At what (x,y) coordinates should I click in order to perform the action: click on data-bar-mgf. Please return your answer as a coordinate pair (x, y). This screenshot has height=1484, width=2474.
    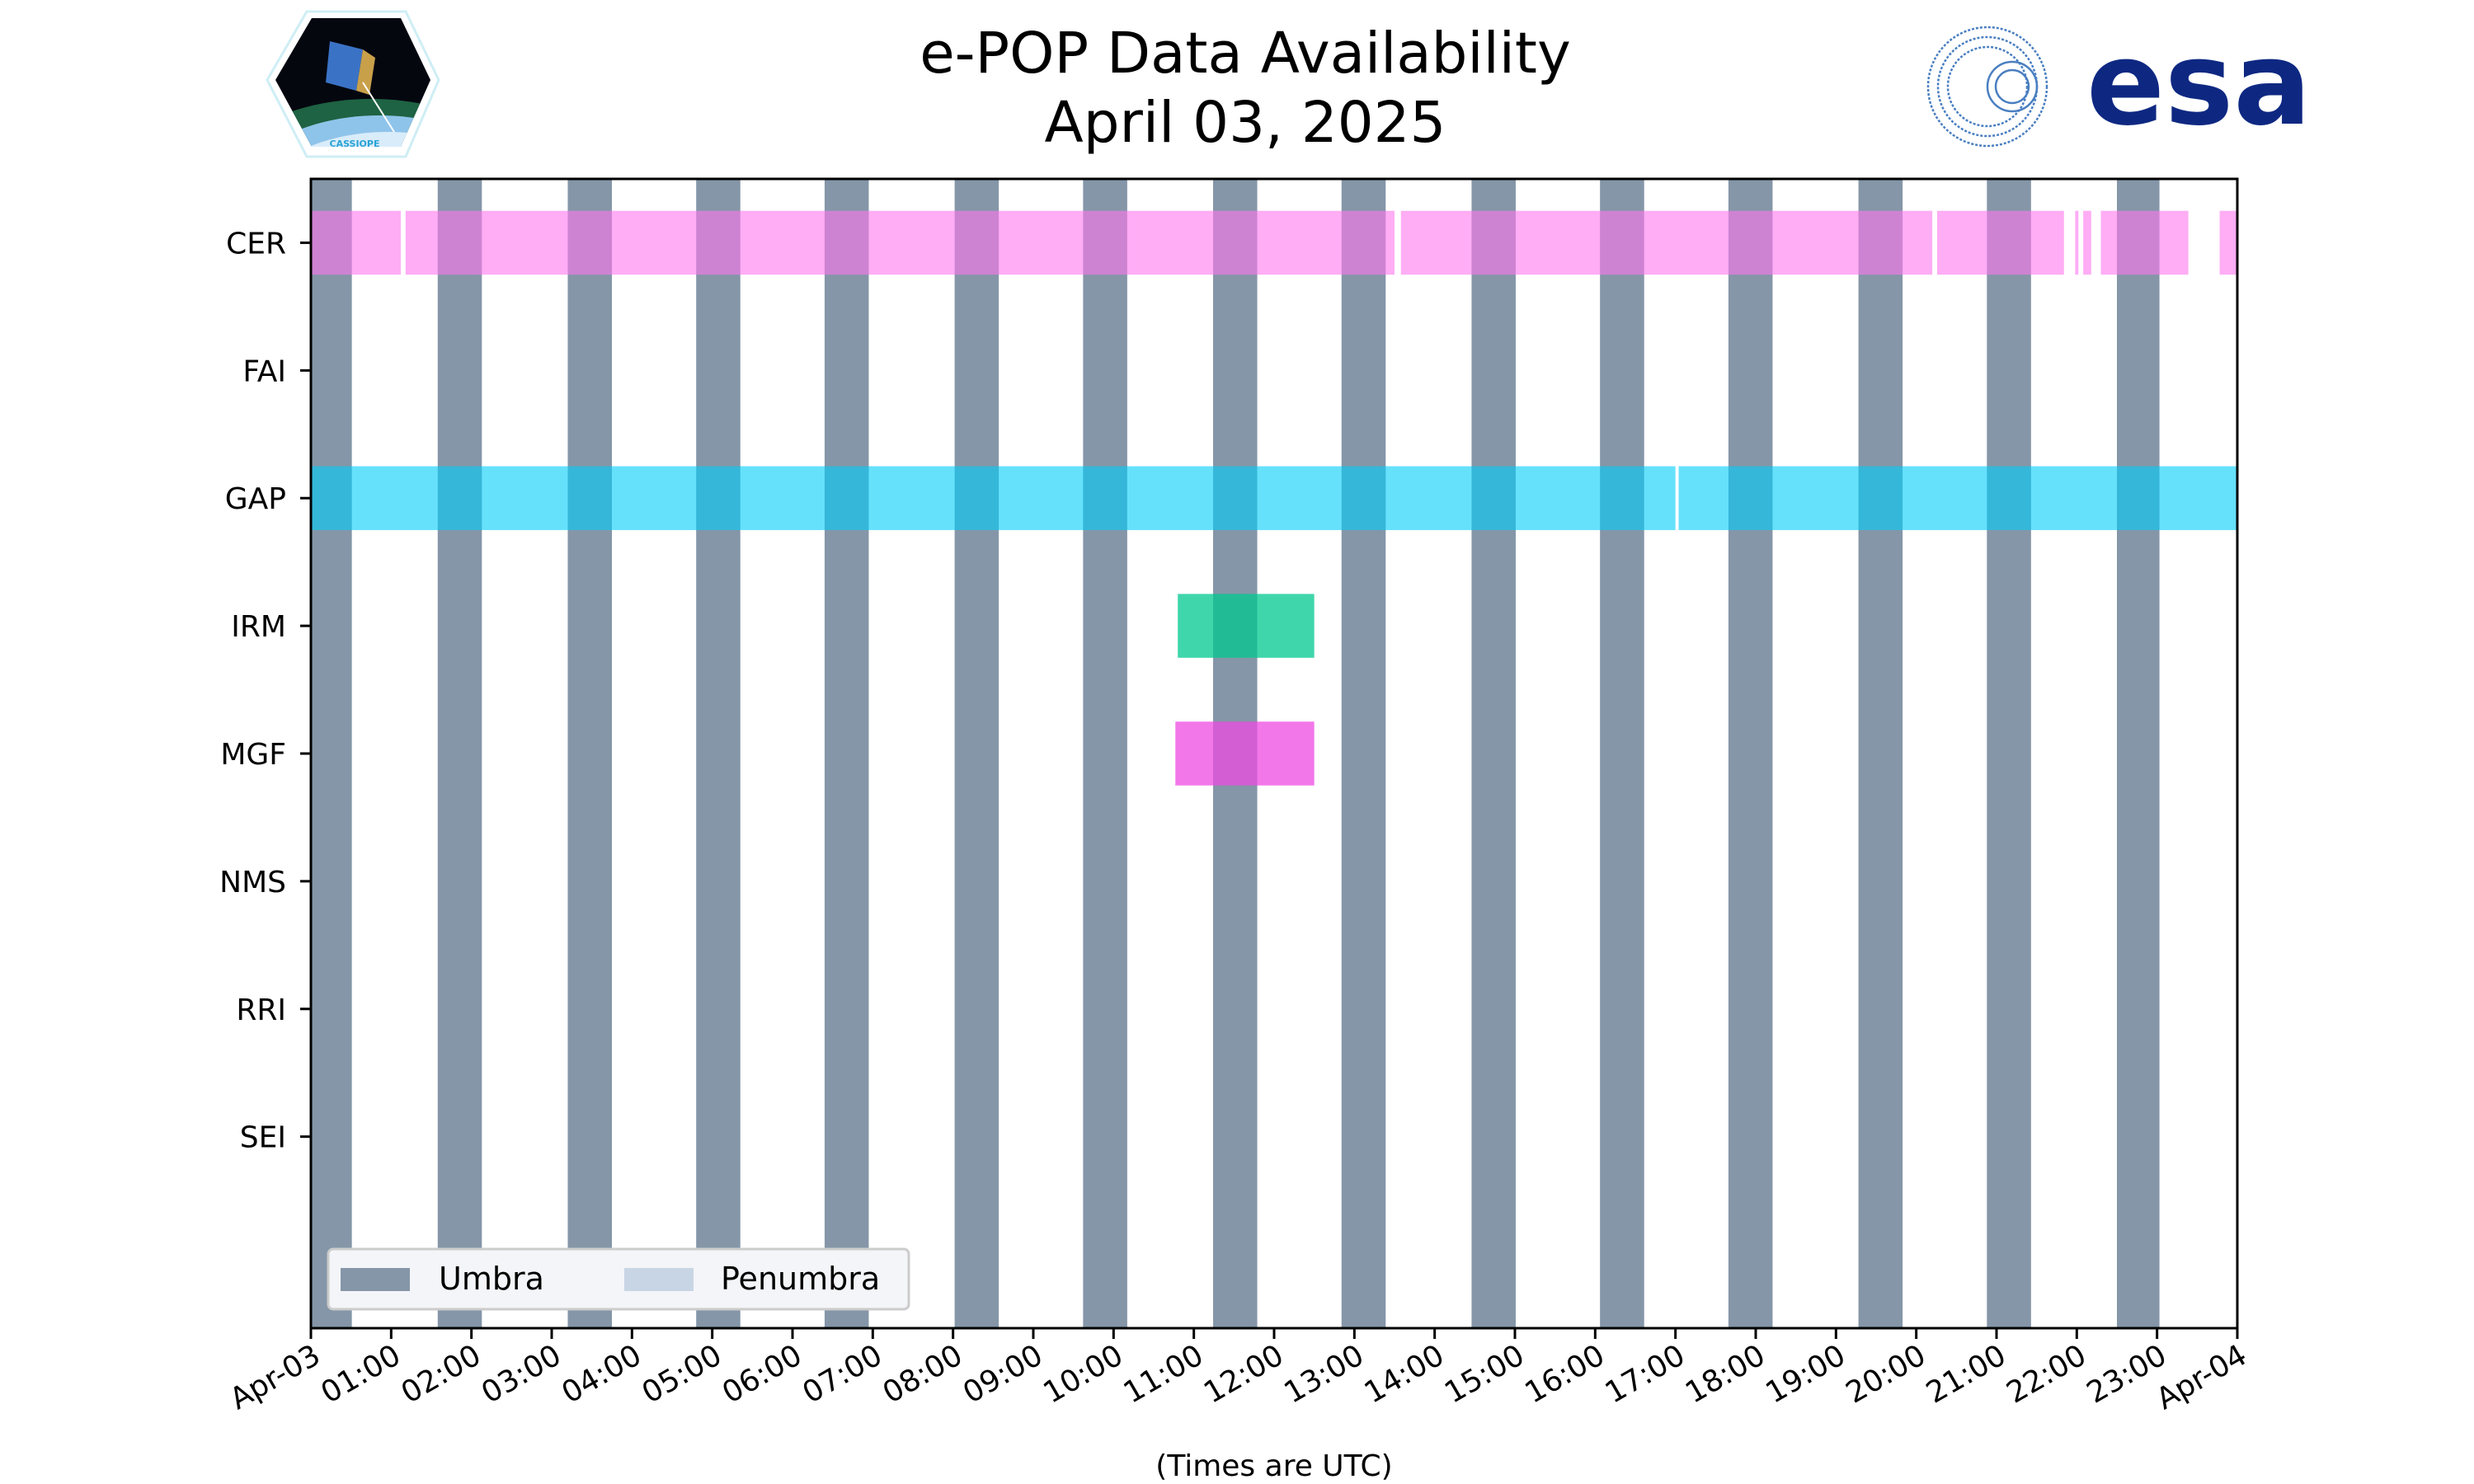
    Looking at the image, I should click on (1245, 753).